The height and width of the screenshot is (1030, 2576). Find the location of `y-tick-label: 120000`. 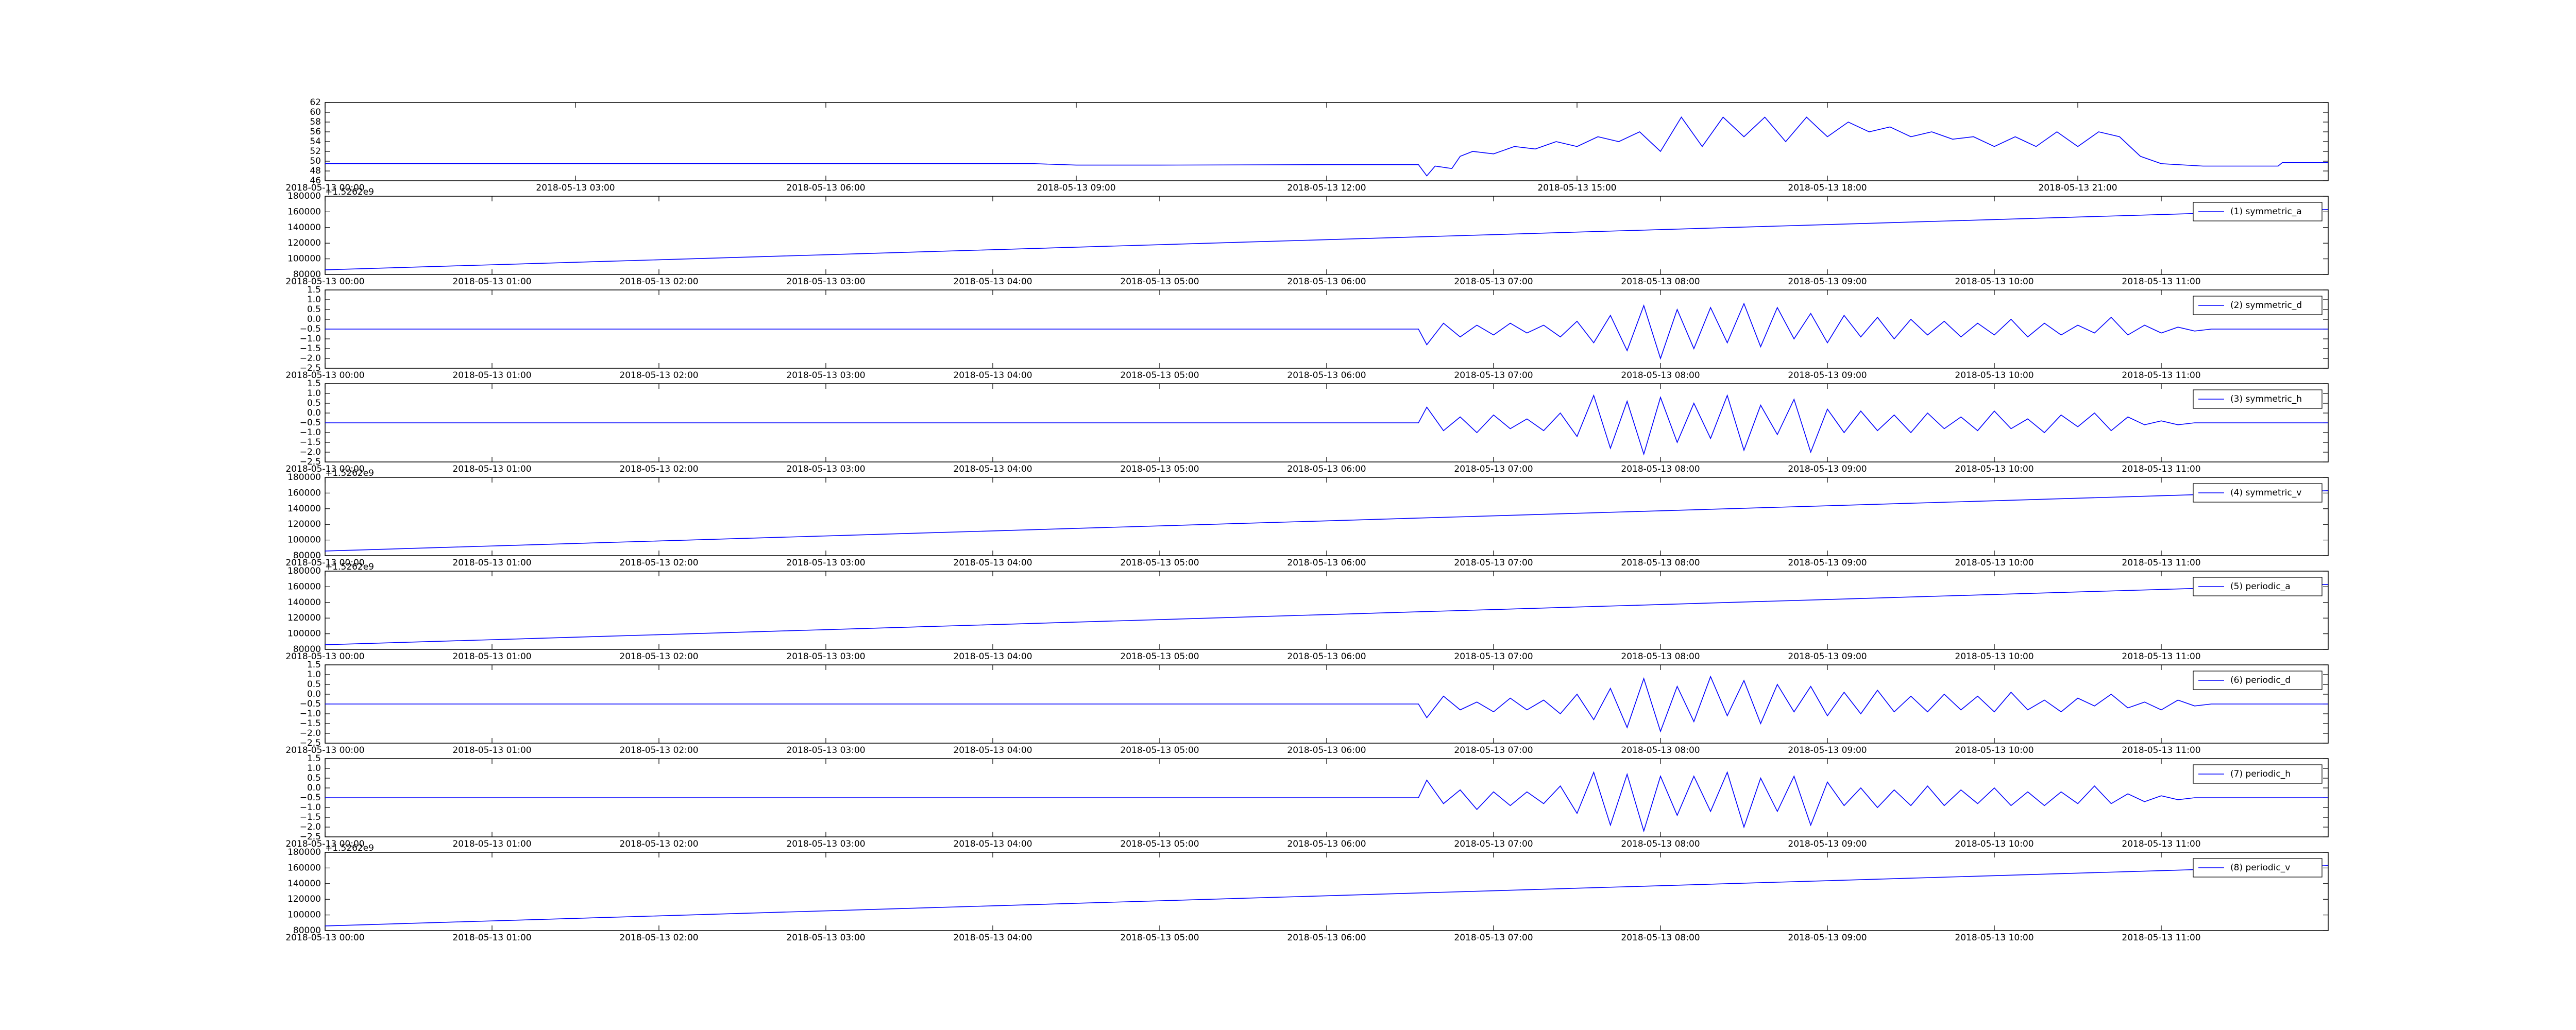

y-tick-label: 120000 is located at coordinates (304, 618).